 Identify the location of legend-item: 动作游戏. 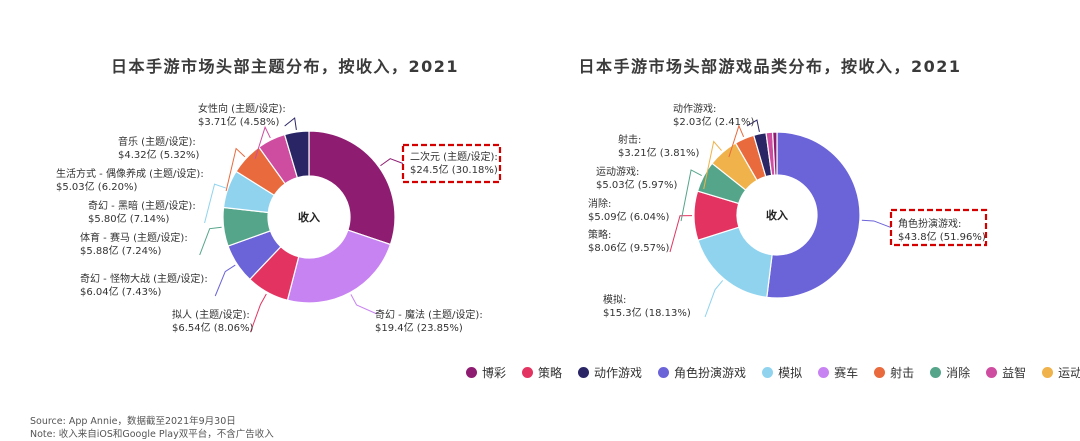
(610, 372).